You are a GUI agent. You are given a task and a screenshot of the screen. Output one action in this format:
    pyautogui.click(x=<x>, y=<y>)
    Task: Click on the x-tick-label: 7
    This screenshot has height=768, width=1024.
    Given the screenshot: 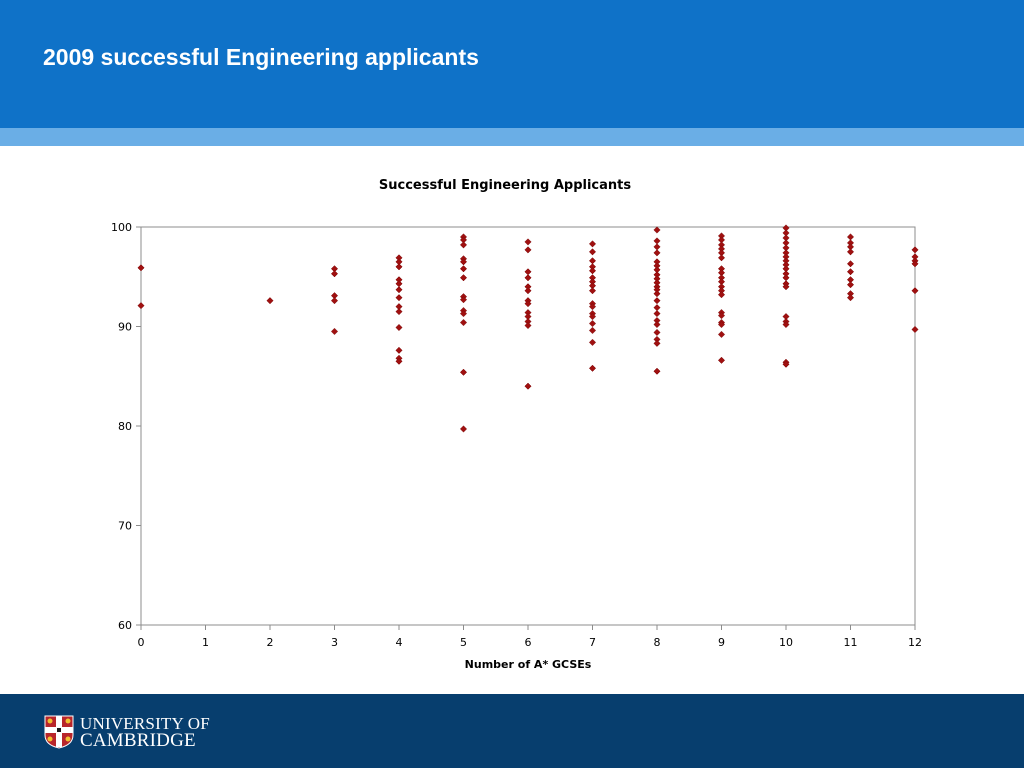 What is the action you would take?
    pyautogui.click(x=592, y=642)
    